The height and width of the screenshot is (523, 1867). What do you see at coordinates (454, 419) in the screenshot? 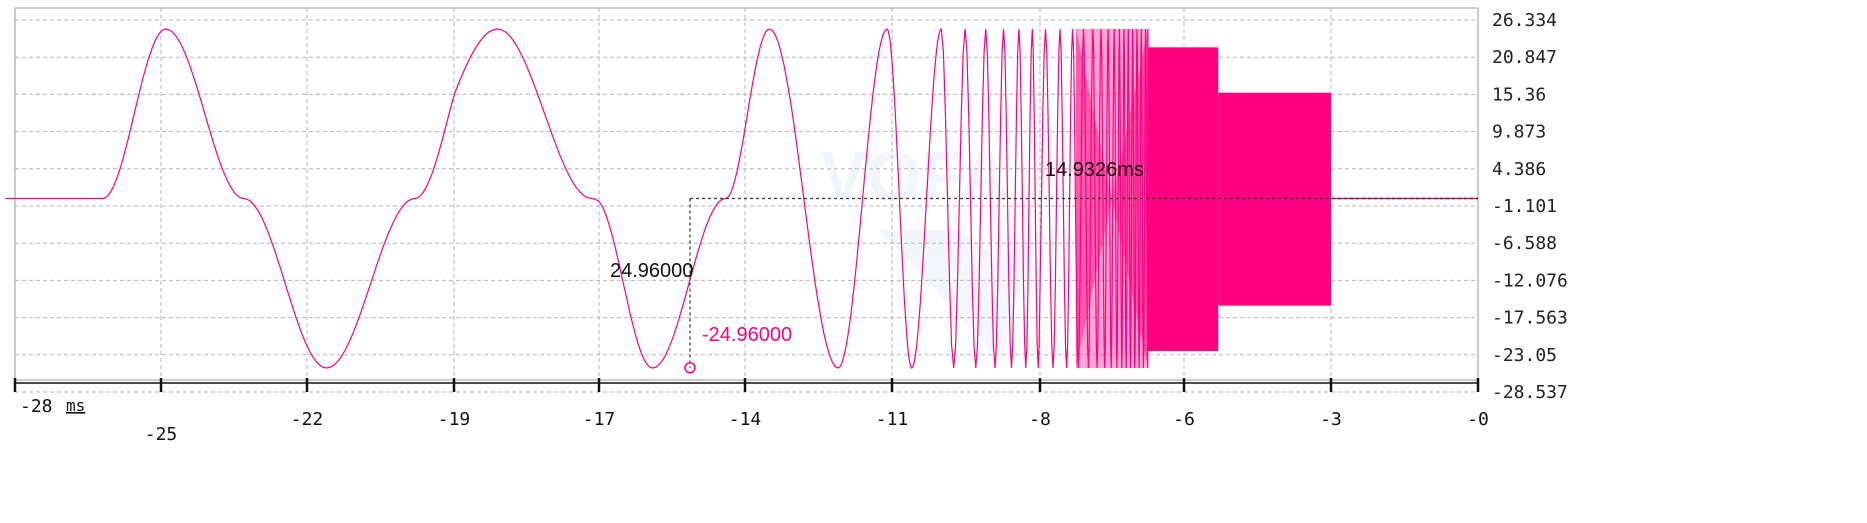
I see `x-tick-label: -19` at bounding box center [454, 419].